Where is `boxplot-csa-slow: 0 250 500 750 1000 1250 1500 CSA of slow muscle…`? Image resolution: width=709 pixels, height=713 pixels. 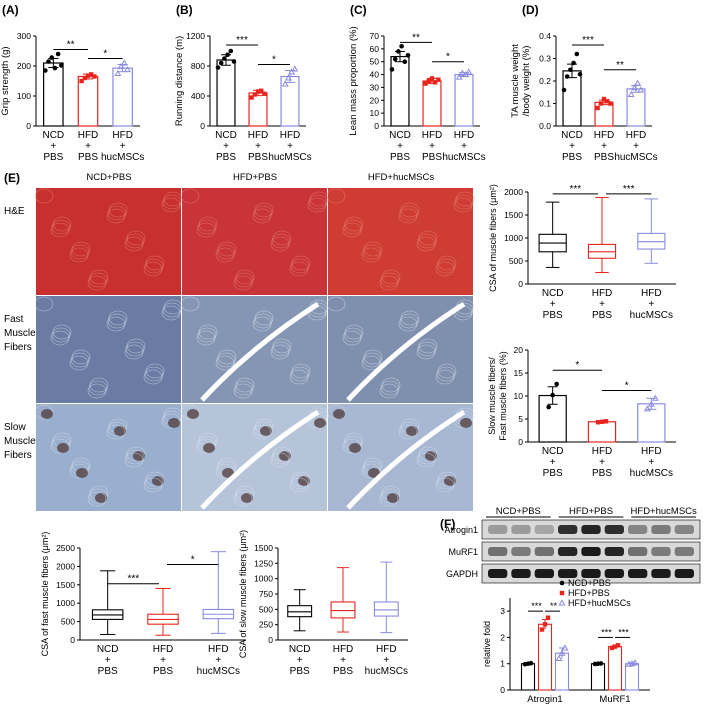 boxplot-csa-slow: 0 250 500 750 1000 1250 1500 CSA of slow muscle… is located at coordinates (323, 603).